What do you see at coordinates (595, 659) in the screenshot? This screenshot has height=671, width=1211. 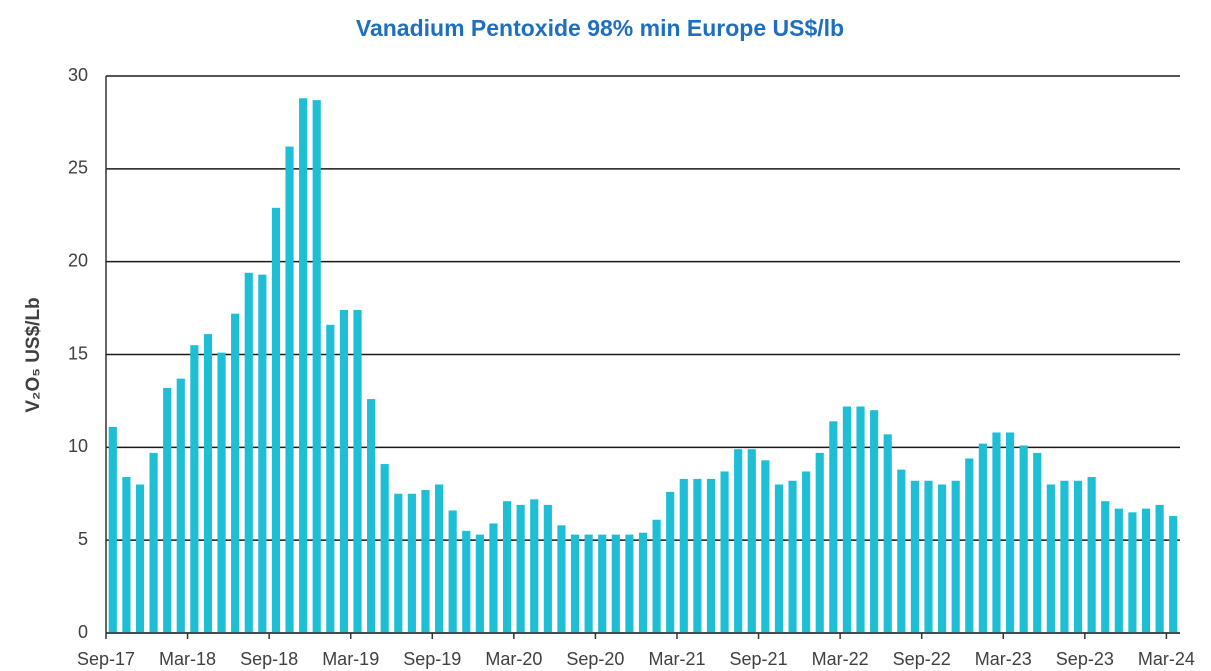 I see `x-tick-label: Sep-20` at bounding box center [595, 659].